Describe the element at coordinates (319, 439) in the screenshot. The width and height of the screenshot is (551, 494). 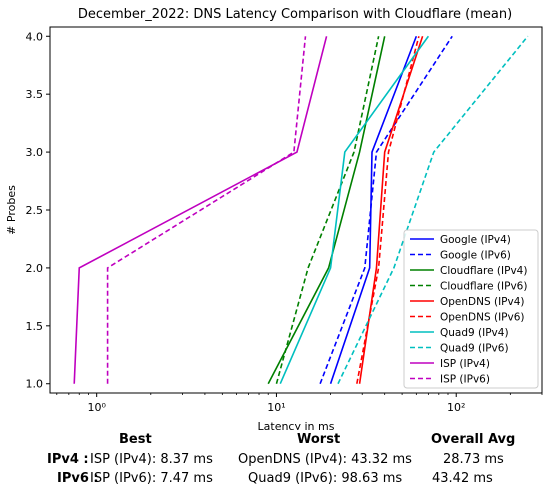
I see `summary-header-worst: Worst` at that location.